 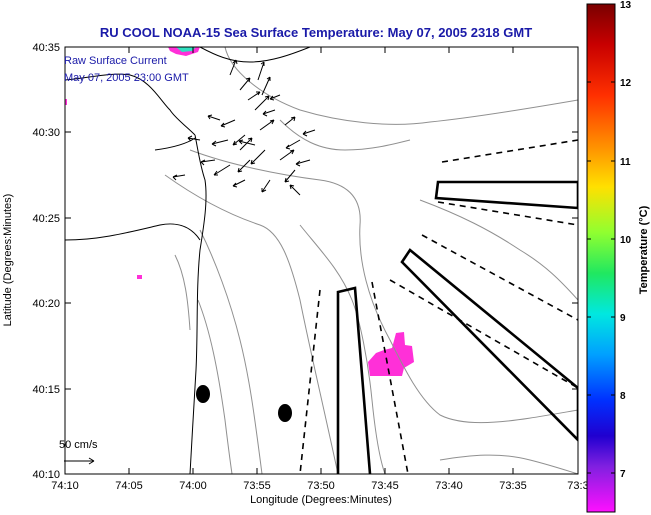 I want to click on y-tick-label: 40:20, so click(x=46, y=304).